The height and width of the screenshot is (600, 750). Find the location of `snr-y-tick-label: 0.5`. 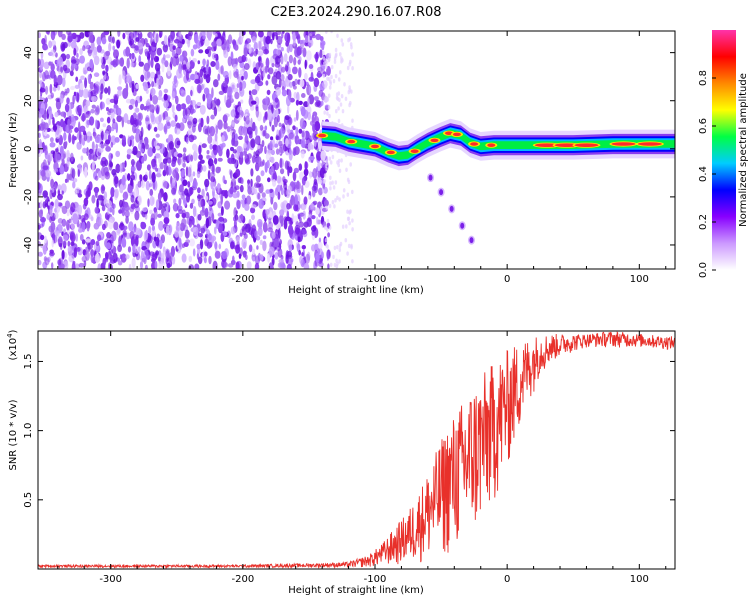

snr-y-tick-label: 0.5 is located at coordinates (28, 500).